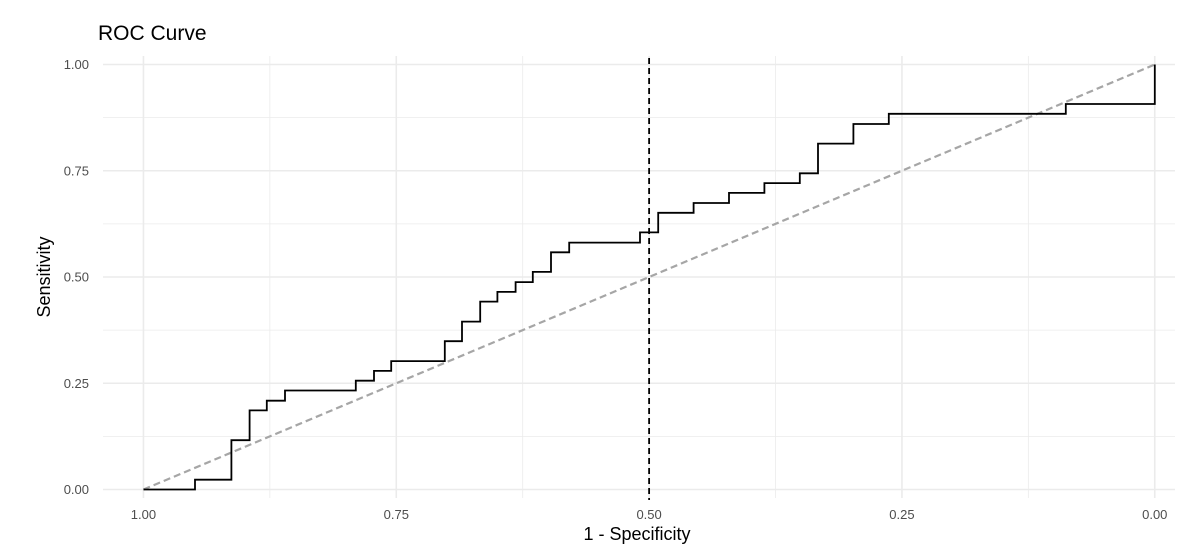 Image resolution: width=1190 pixels, height=556 pixels. Describe the element at coordinates (901, 514) in the screenshot. I see `x-tick-label: 0.25` at that location.